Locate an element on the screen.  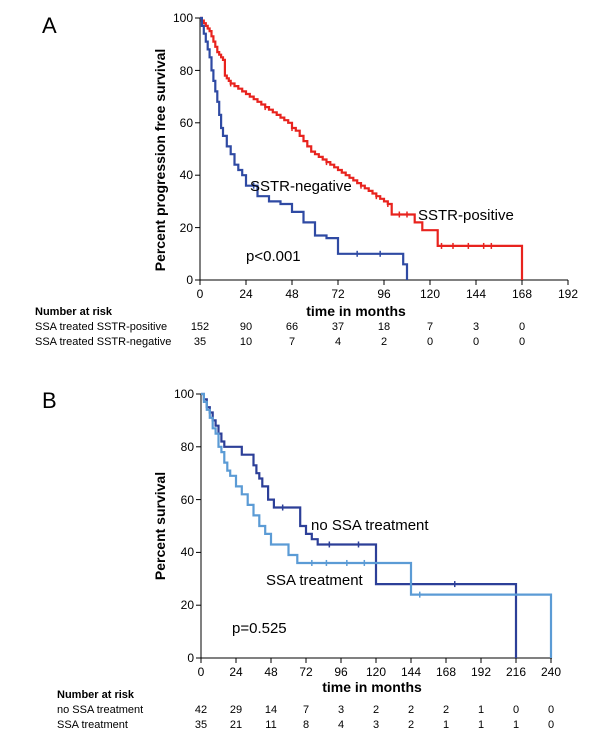
panel-a-risk-value: 18 is located at coordinates (384, 327).